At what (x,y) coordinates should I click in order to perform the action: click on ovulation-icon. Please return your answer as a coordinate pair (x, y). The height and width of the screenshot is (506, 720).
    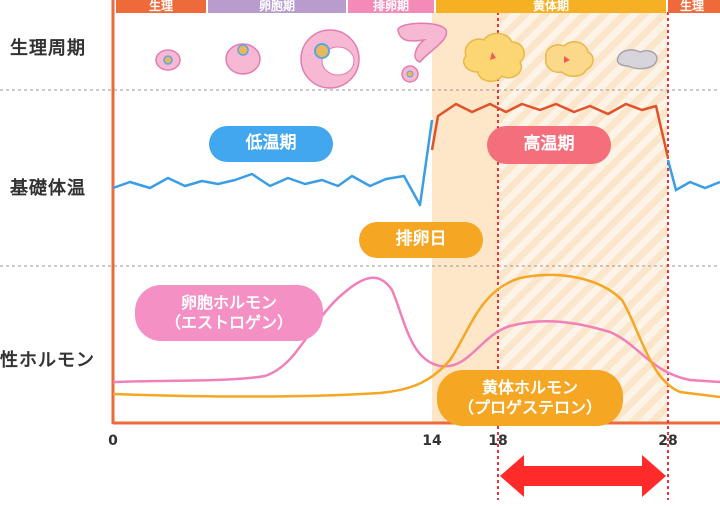
    Looking at the image, I should click on (422, 52).